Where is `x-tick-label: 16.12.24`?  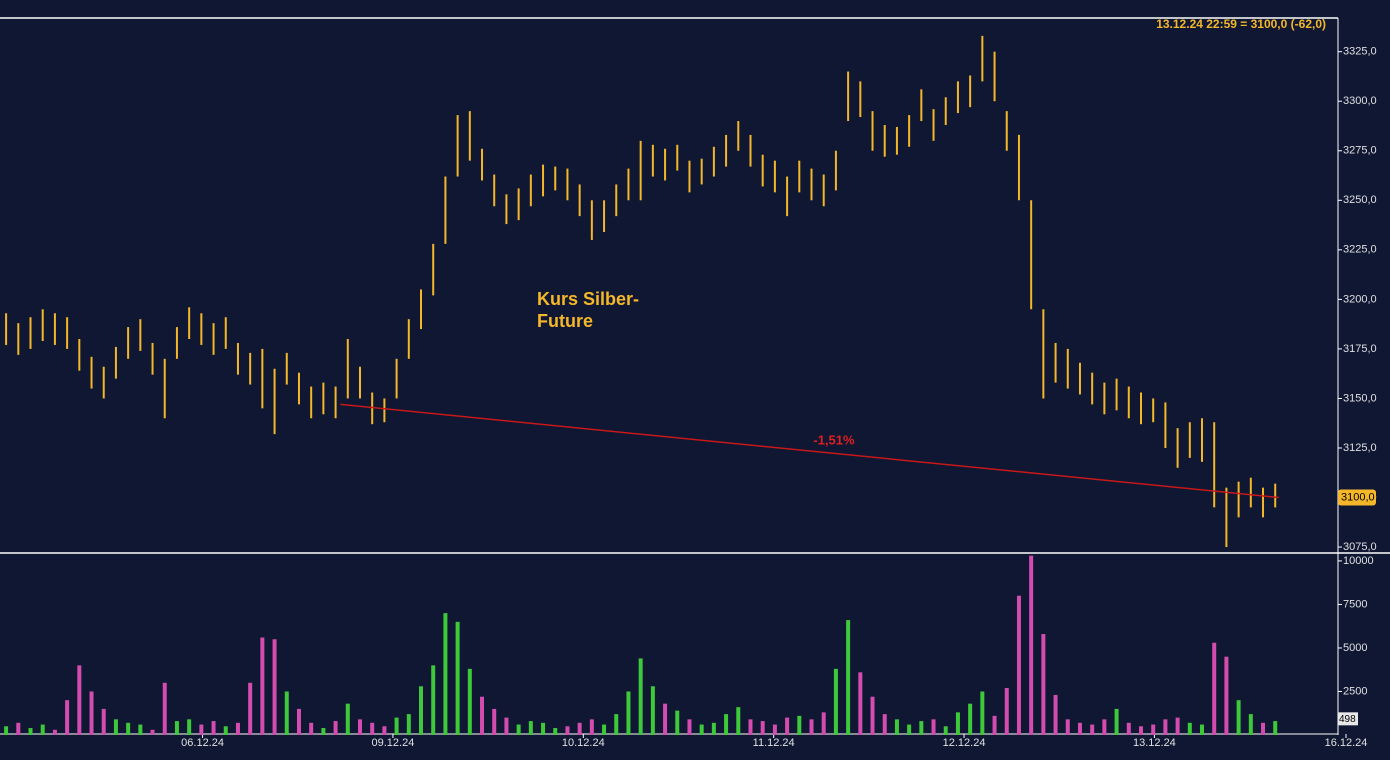 x-tick-label: 16.12.24 is located at coordinates (1346, 743).